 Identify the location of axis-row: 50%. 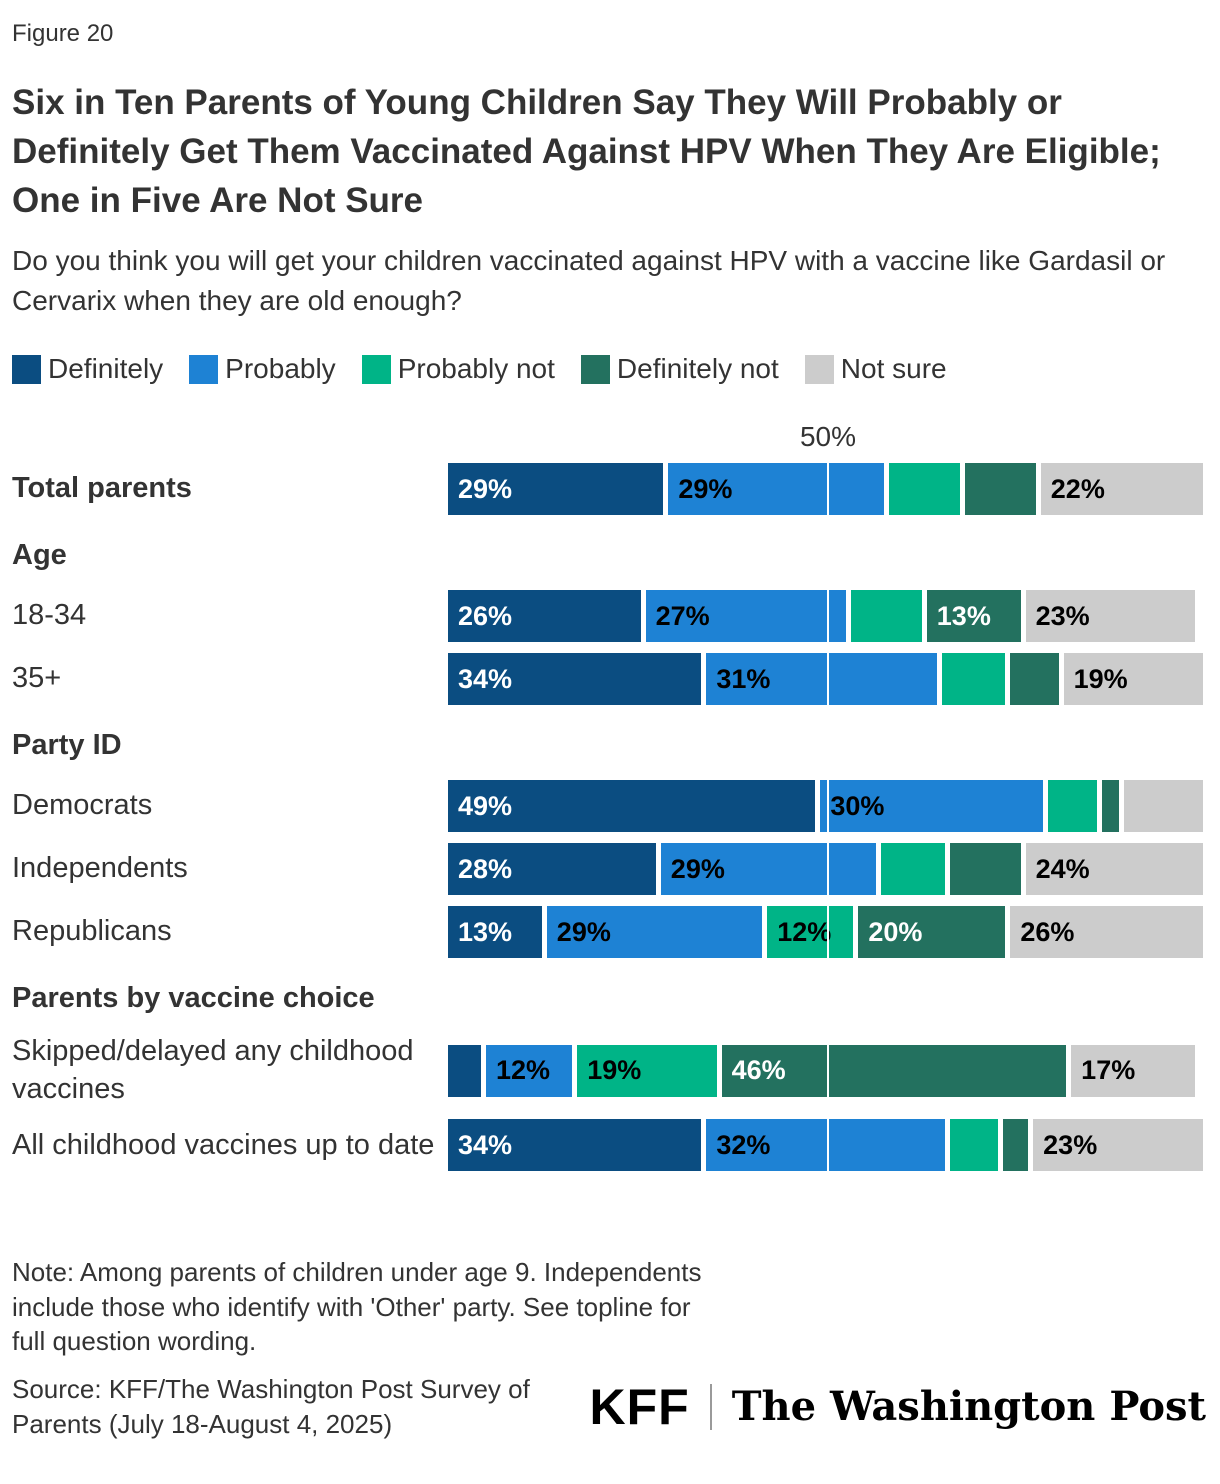
(610, 442).